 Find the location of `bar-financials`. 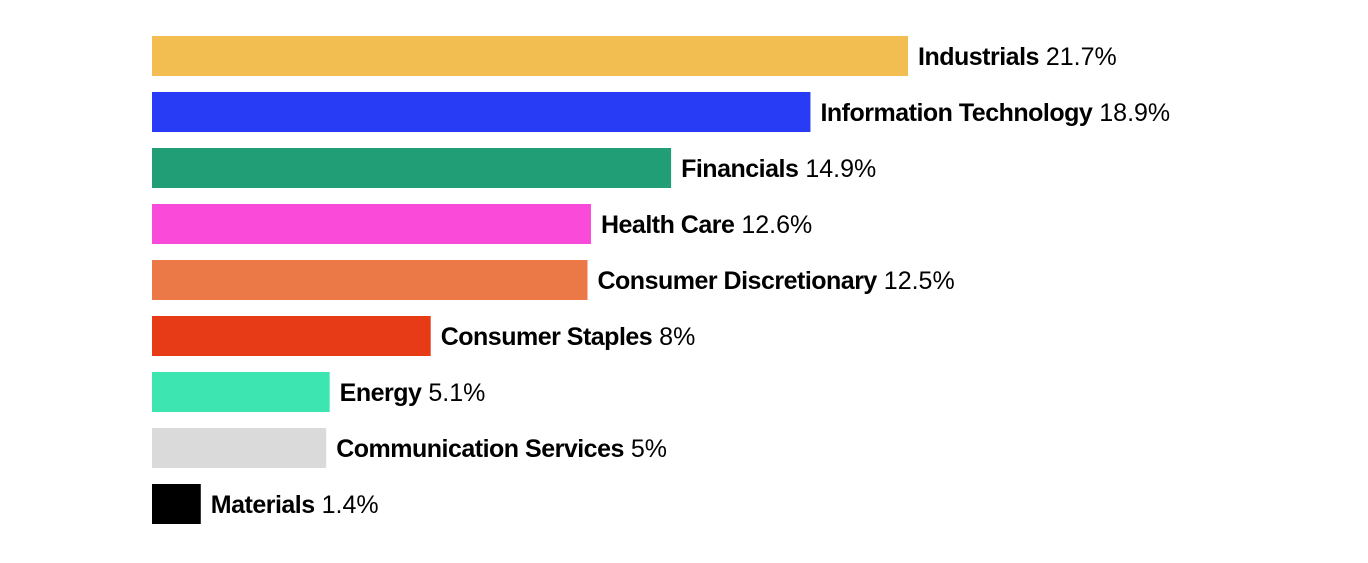

bar-financials is located at coordinates (412, 168).